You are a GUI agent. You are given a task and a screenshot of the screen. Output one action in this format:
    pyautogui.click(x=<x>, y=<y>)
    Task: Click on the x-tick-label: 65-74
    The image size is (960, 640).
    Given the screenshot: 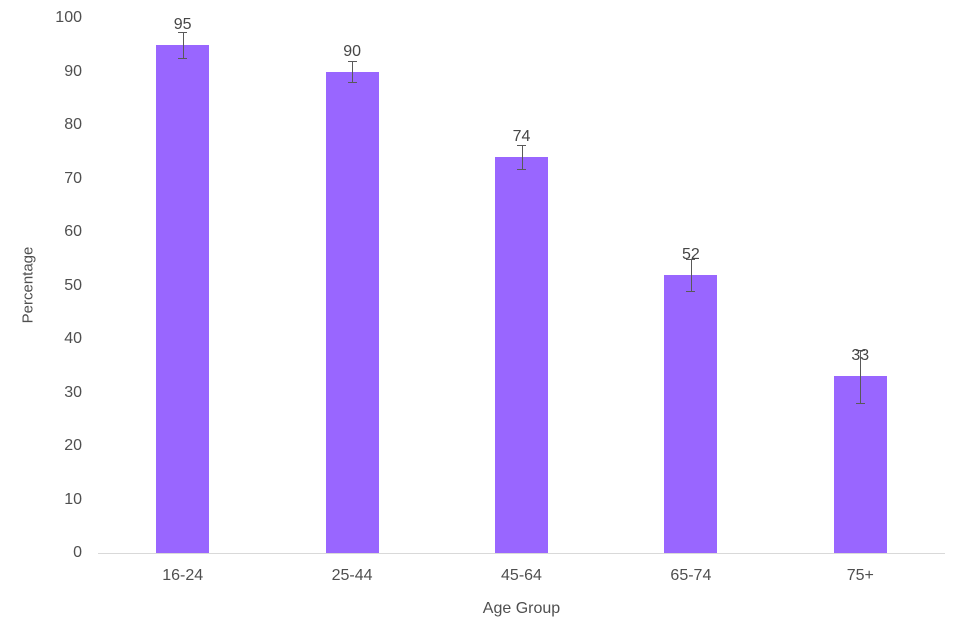 What is the action you would take?
    pyautogui.click(x=691, y=575)
    